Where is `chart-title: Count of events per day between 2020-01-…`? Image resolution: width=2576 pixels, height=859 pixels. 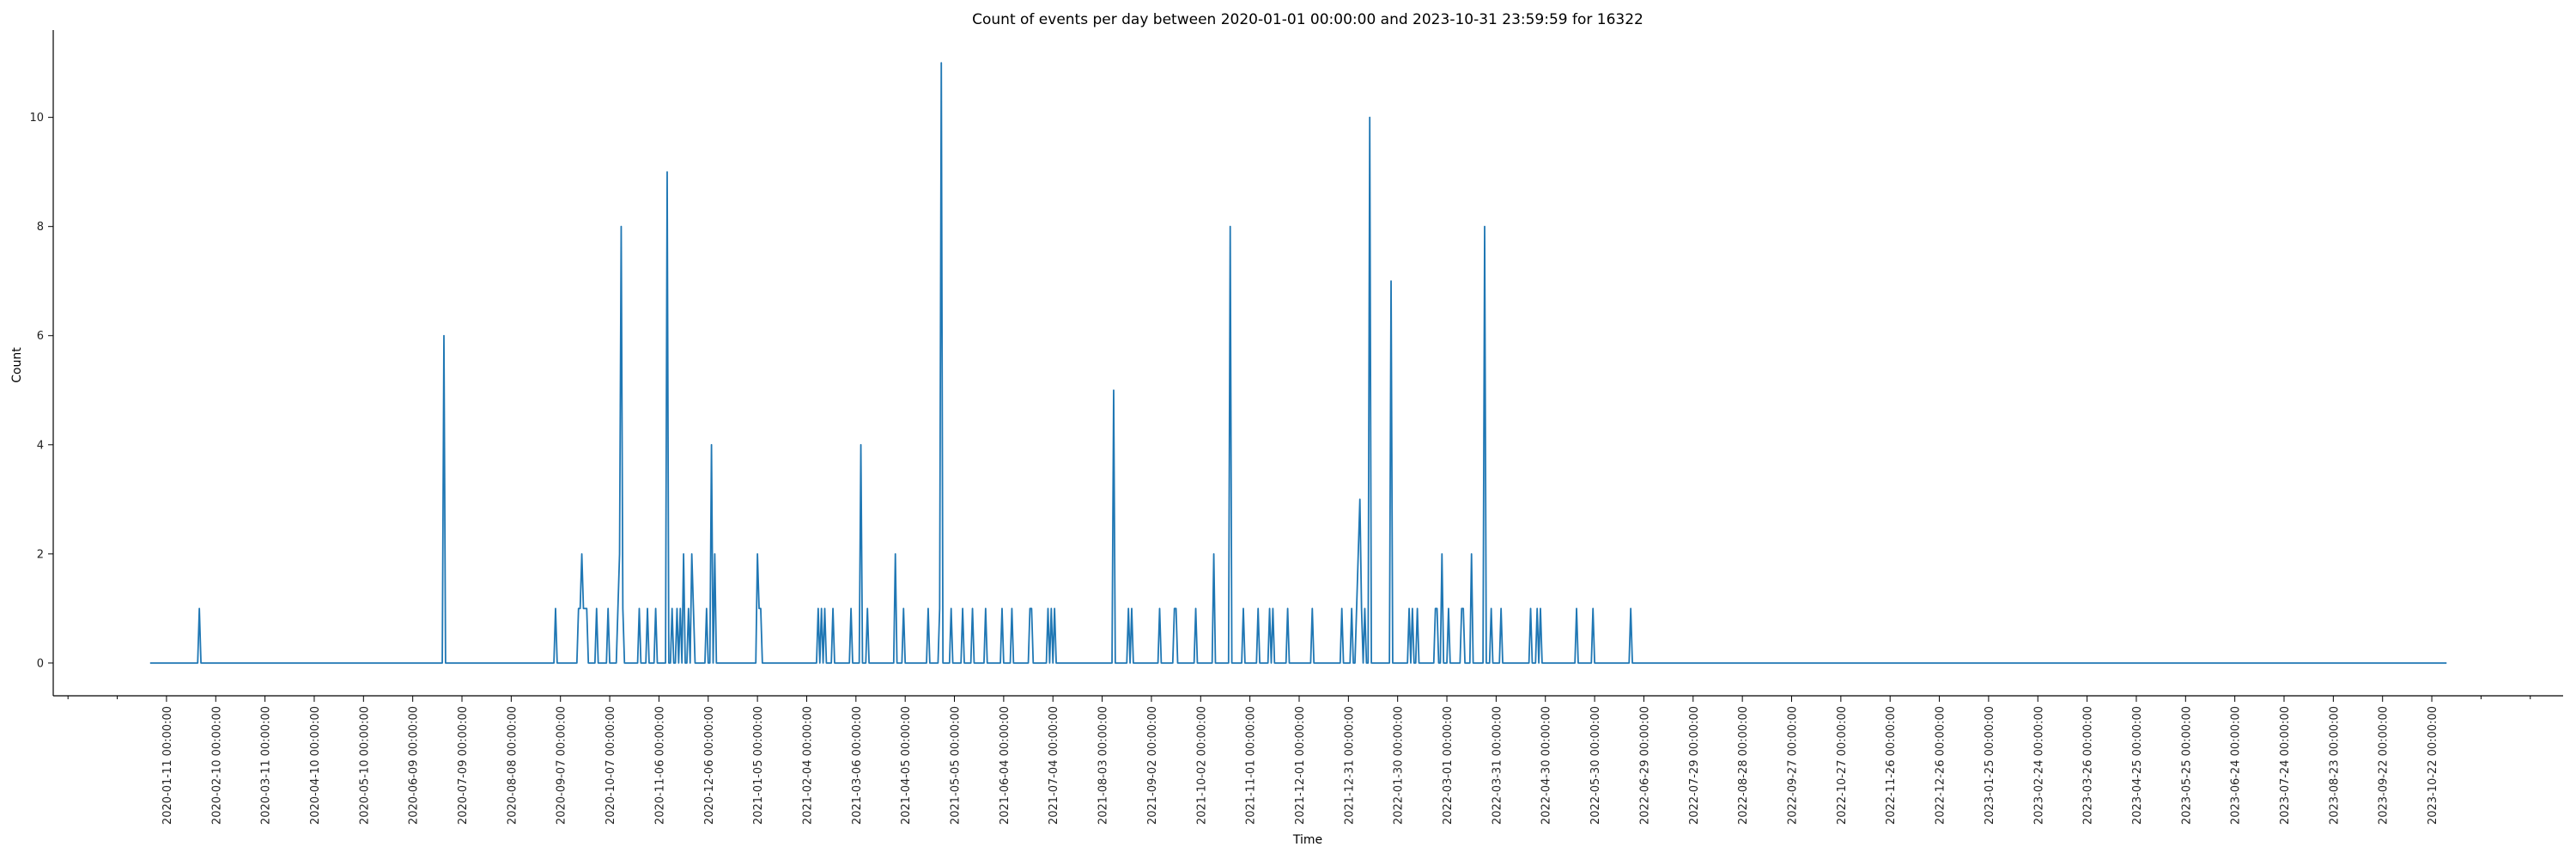
chart-title: Count of events per day between 2020-01-… is located at coordinates (1308, 19).